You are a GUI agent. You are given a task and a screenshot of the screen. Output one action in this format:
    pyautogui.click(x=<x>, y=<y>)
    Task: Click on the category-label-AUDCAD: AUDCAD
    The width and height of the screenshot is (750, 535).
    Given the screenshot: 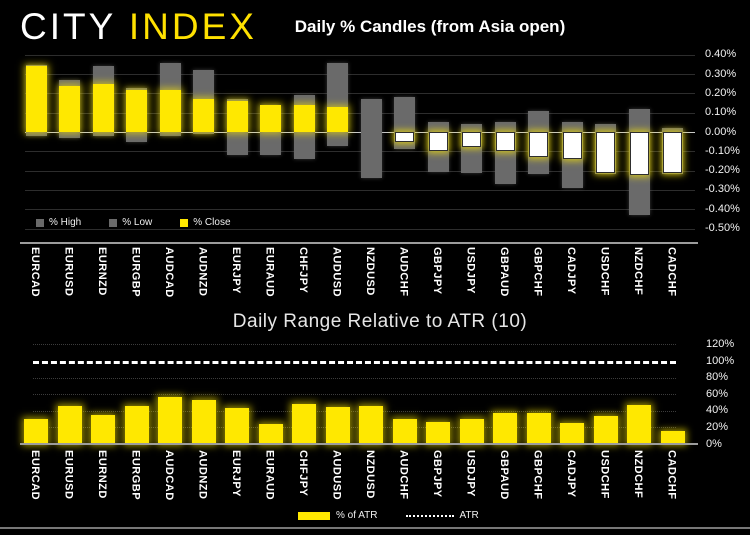 What is the action you would take?
    pyautogui.click(x=169, y=475)
    